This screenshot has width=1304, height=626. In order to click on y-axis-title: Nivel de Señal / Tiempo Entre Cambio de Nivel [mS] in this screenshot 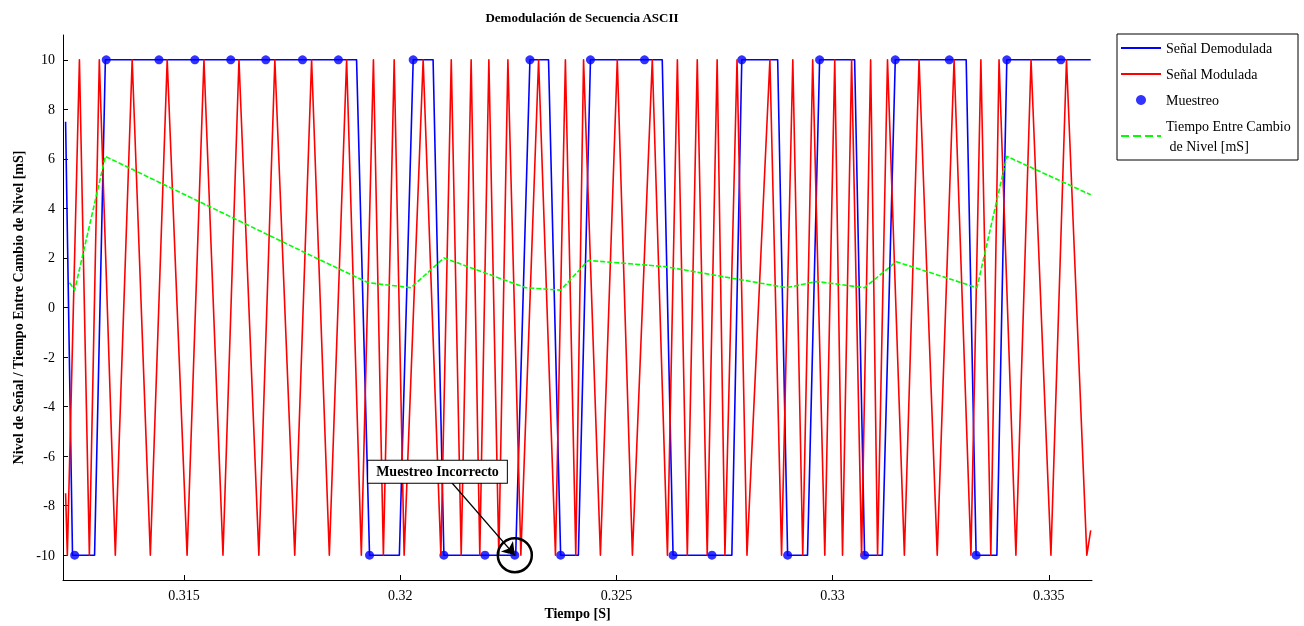, I will do `click(18, 307)`.